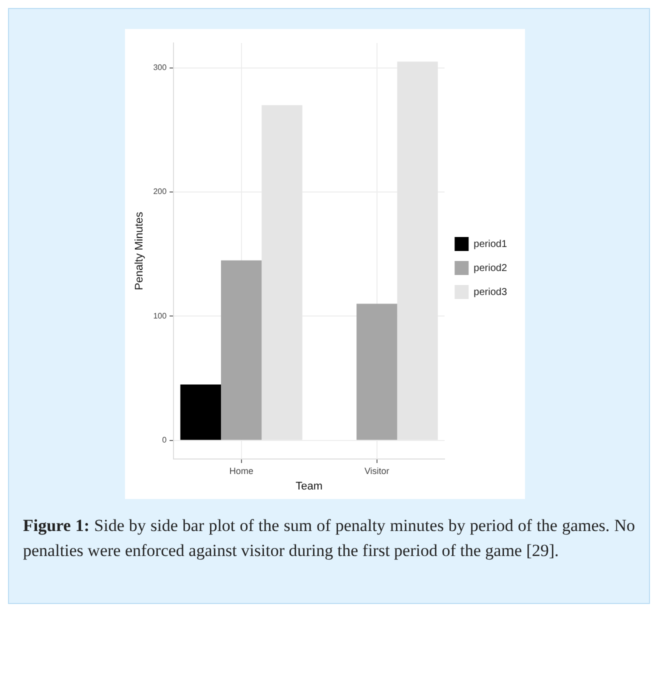 The width and height of the screenshot is (660, 696). What do you see at coordinates (165, 440) in the screenshot?
I see `y-tick-label: 0` at bounding box center [165, 440].